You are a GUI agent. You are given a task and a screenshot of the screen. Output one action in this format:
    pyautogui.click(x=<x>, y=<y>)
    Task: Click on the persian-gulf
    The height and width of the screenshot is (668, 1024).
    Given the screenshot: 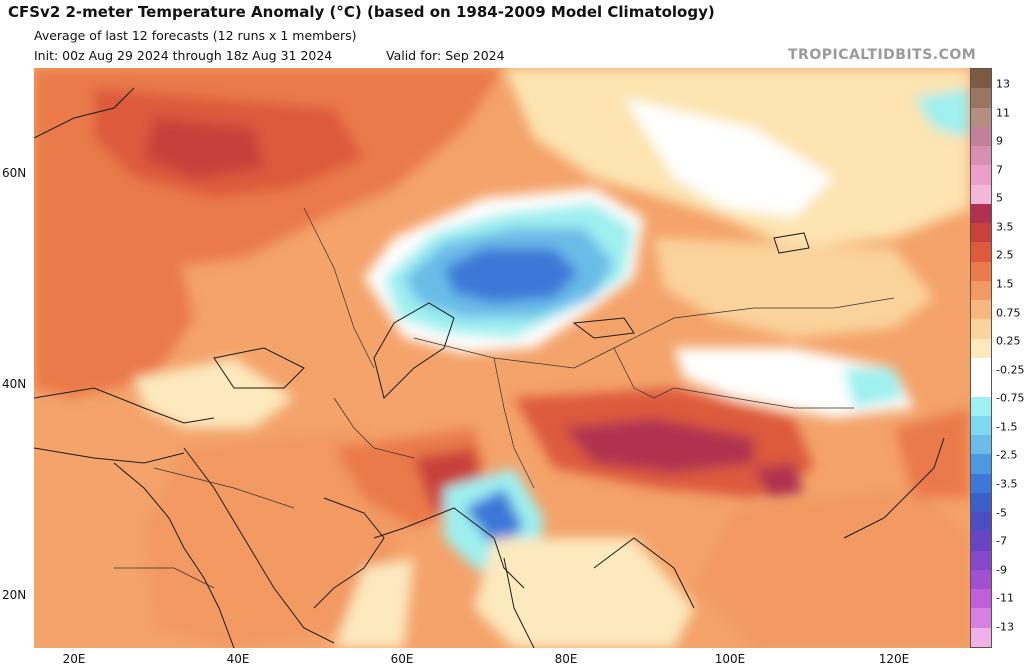 What is the action you would take?
    pyautogui.click(x=349, y=553)
    